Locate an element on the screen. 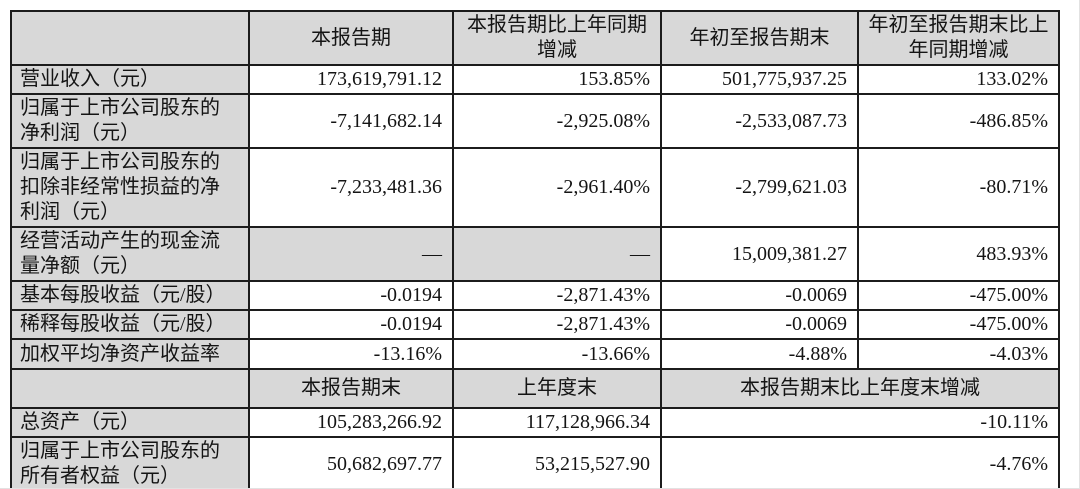  cell-prev-year-end-value: 117,128,966.34 is located at coordinates (557, 422).